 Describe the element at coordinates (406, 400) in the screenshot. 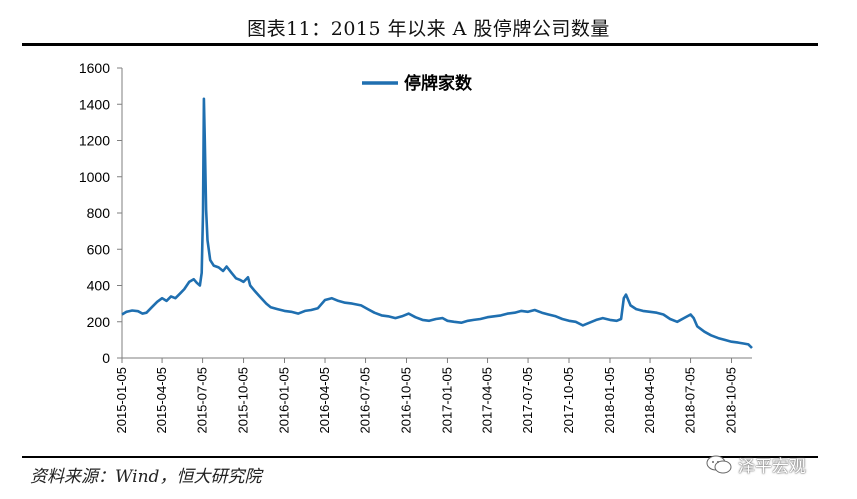

I see `x-tick-label: 2016-10-05` at that location.